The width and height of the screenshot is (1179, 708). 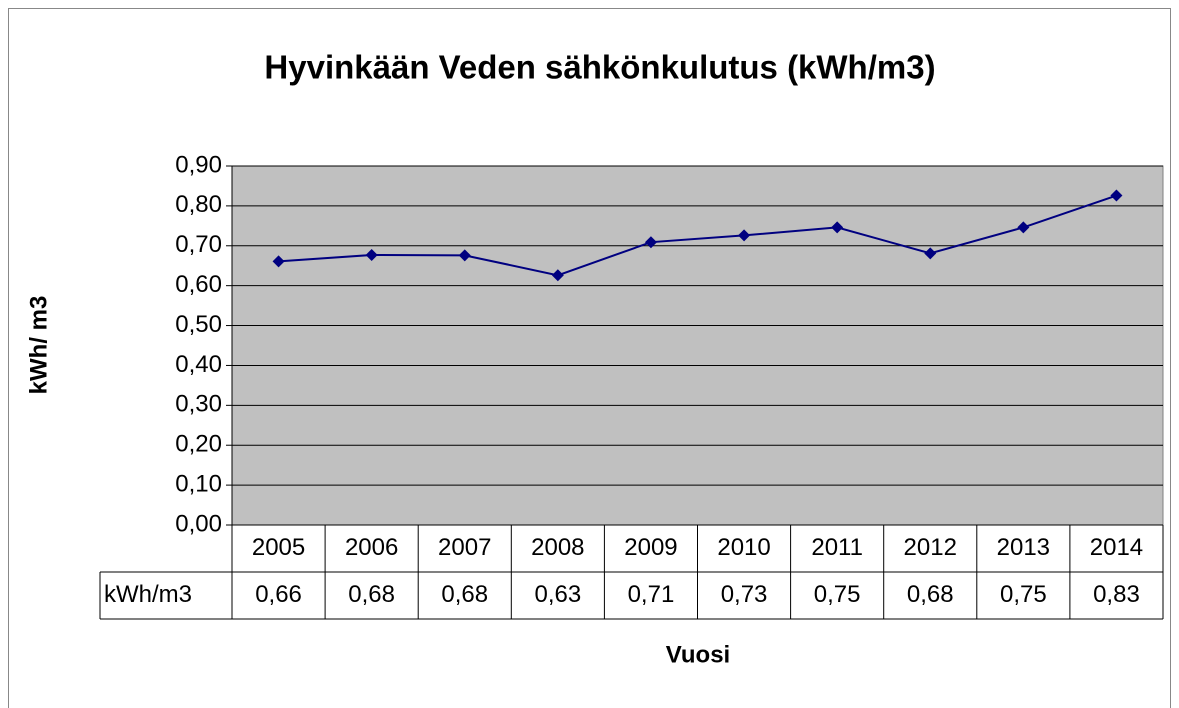 What do you see at coordinates (198, 483) in the screenshot?
I see `y-tick-label: 0,10` at bounding box center [198, 483].